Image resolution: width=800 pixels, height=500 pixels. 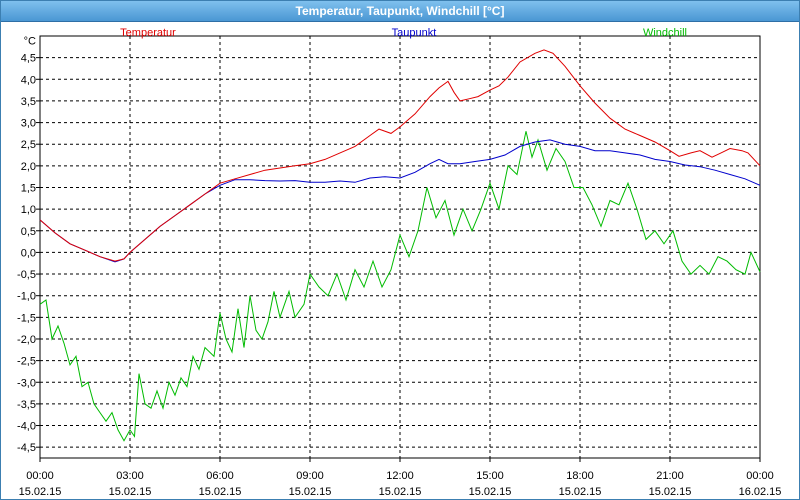 I want to click on y-tick-label: -4,5, so click(x=26, y=448).